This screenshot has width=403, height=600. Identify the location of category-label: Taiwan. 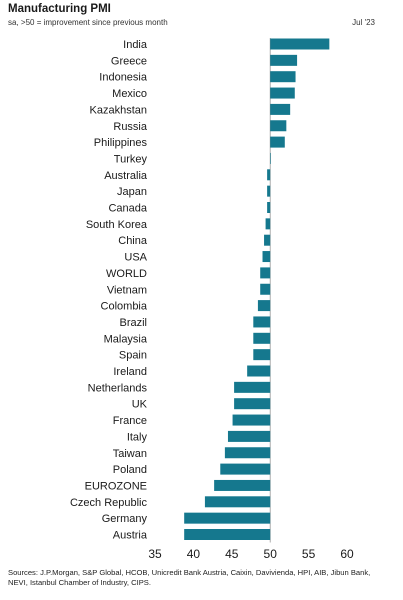
(130, 454).